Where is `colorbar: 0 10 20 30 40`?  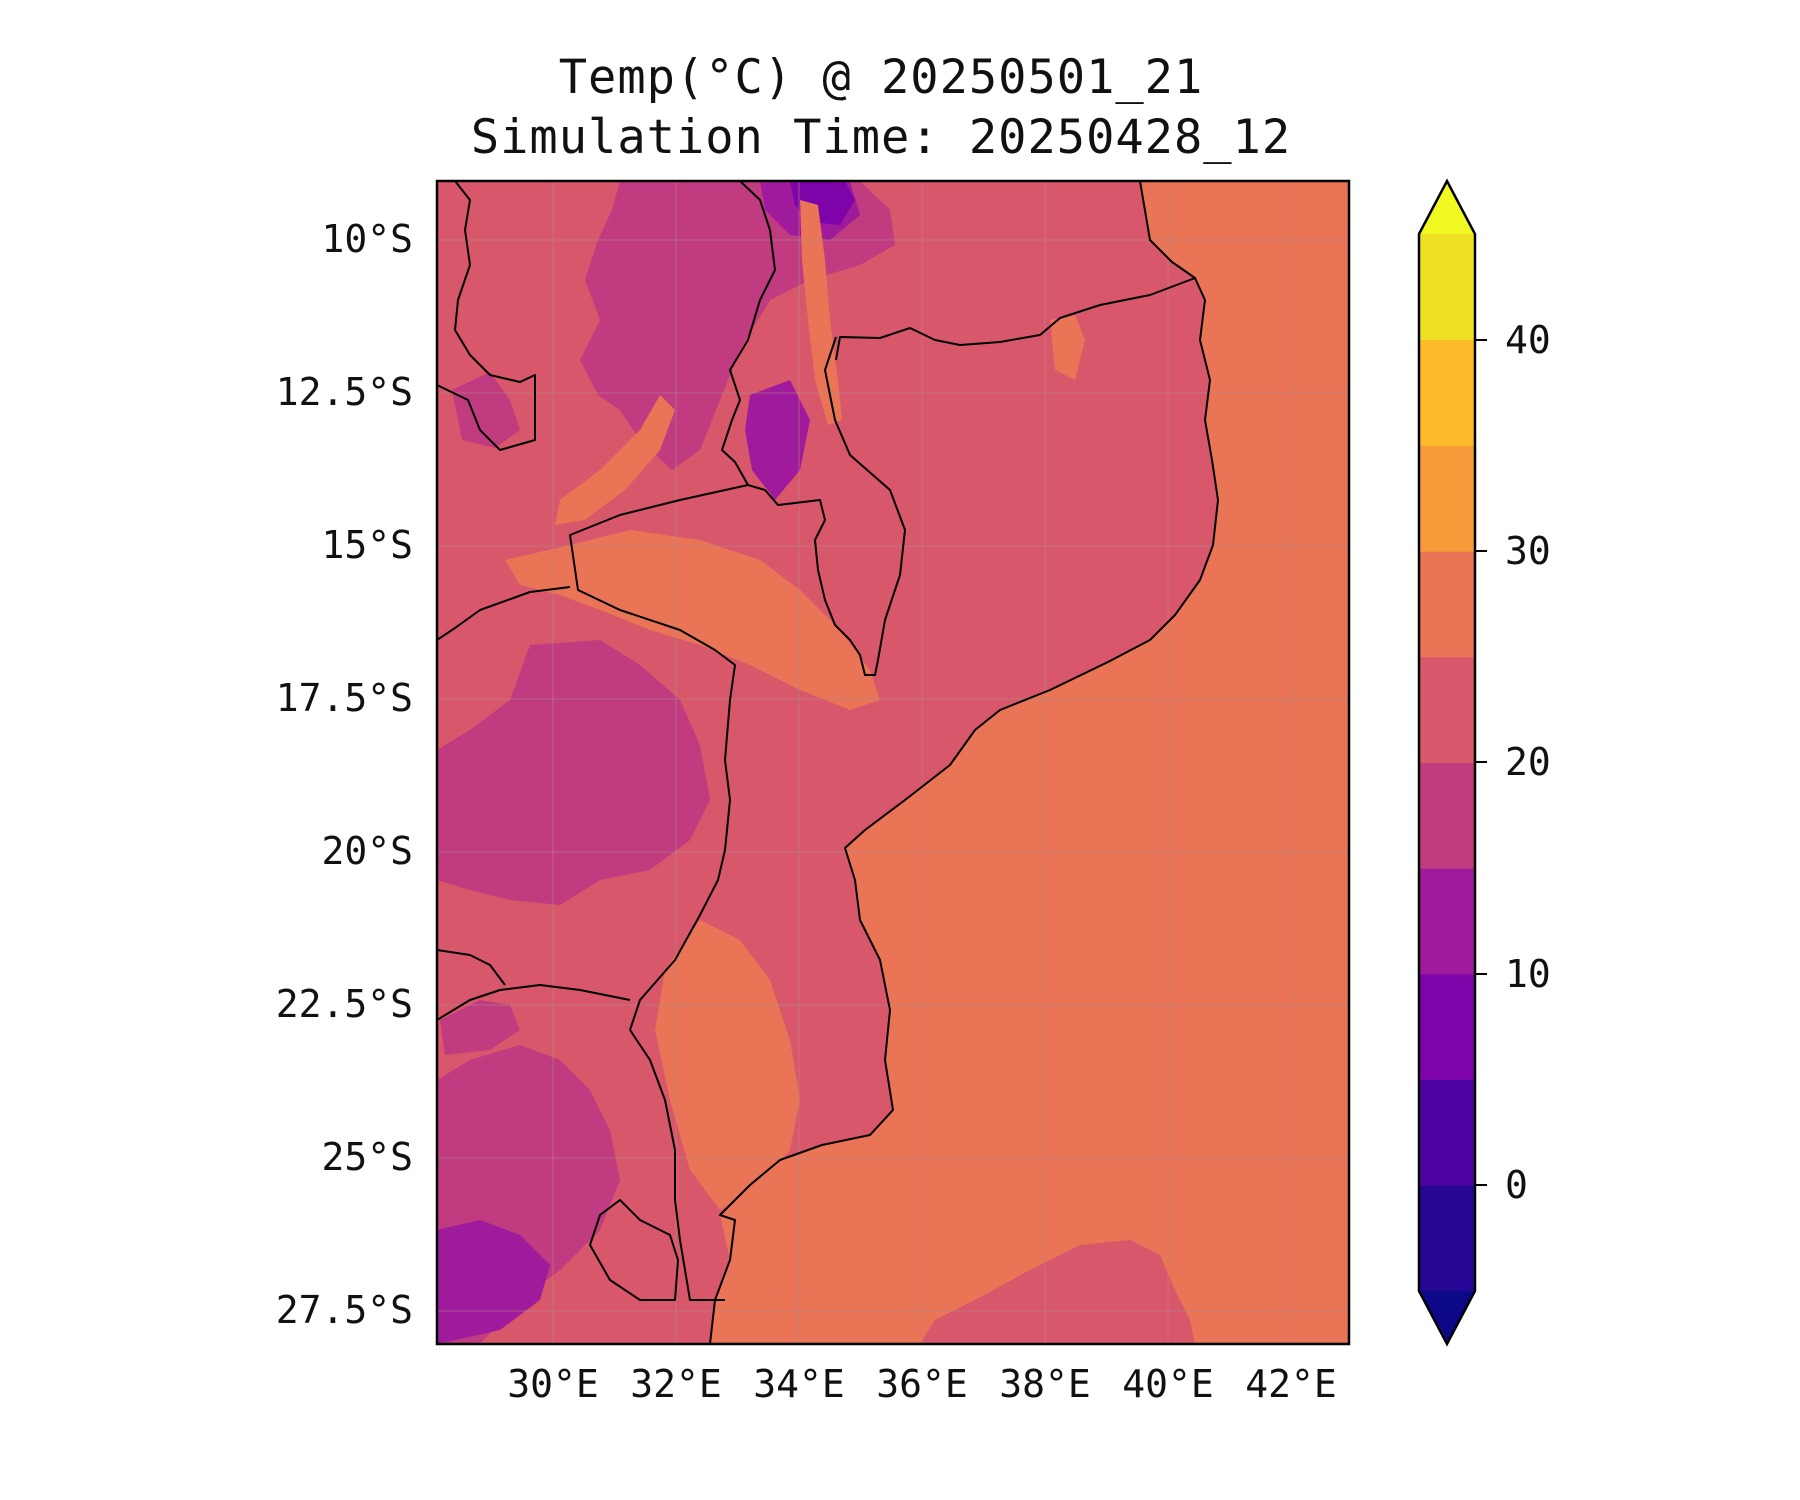
colorbar: 0 10 20 30 40 is located at coordinates (1484, 762).